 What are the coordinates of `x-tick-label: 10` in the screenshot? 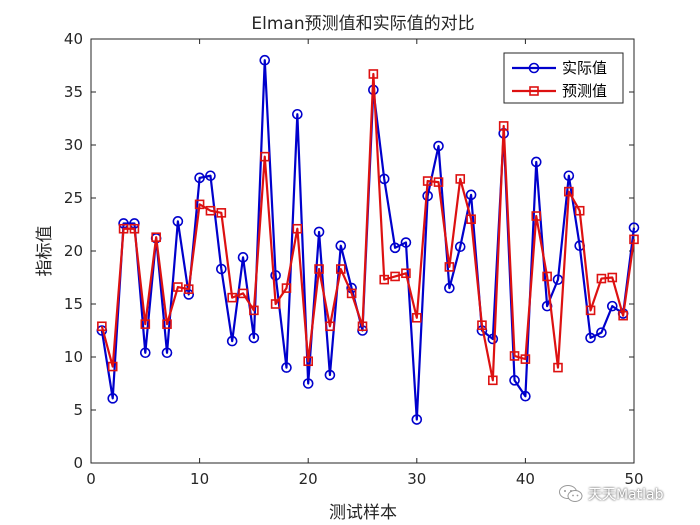 It's located at (199, 479).